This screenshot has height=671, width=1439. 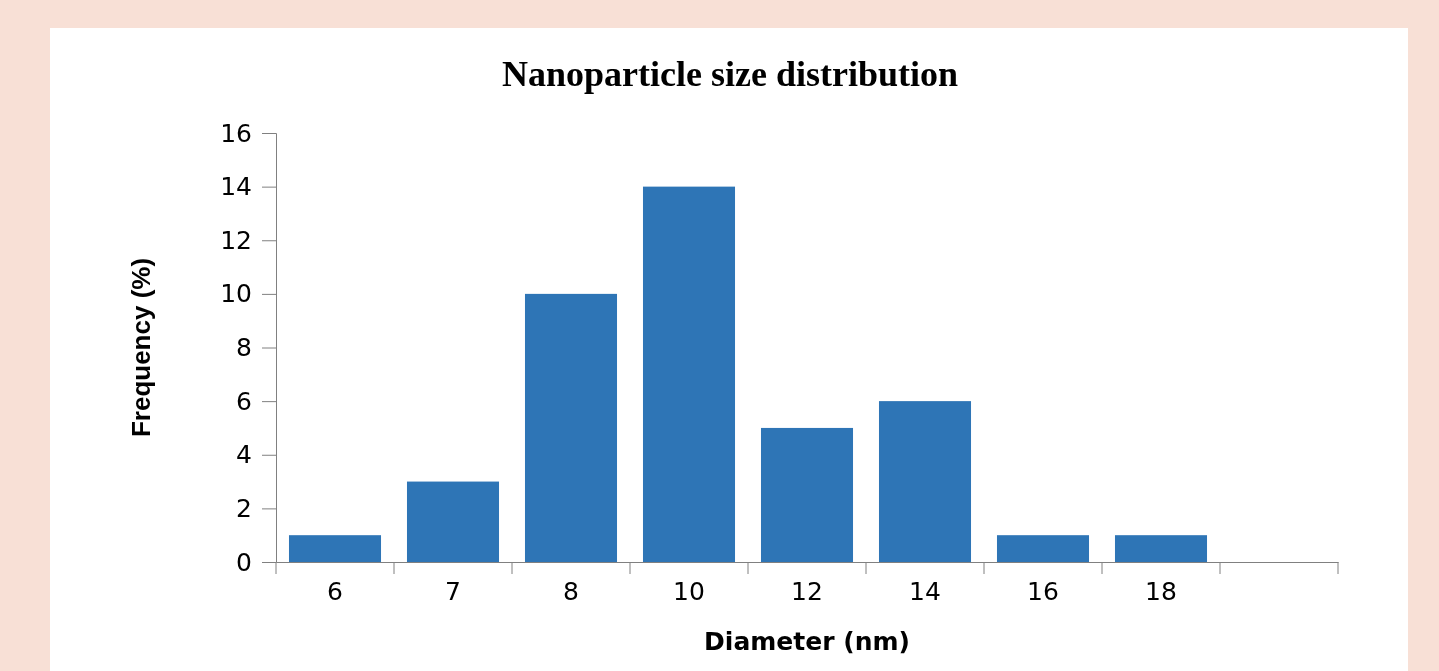 What do you see at coordinates (244, 562) in the screenshot?
I see `y-tick-label: 0` at bounding box center [244, 562].